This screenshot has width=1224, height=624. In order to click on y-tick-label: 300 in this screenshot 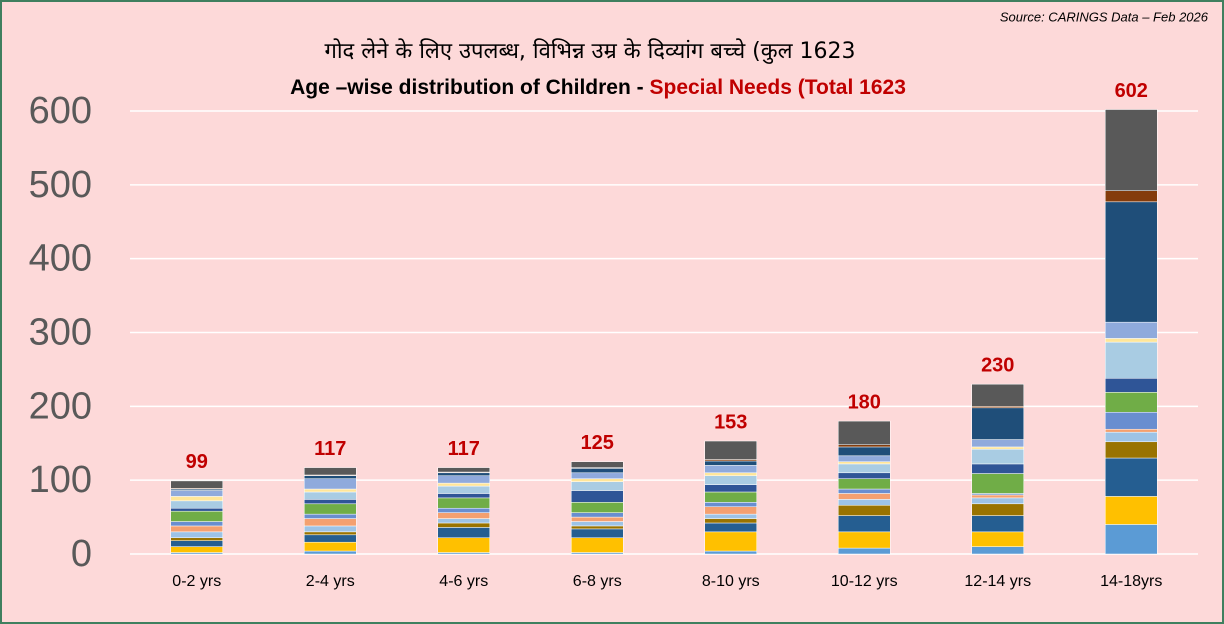, I will do `click(60, 333)`.